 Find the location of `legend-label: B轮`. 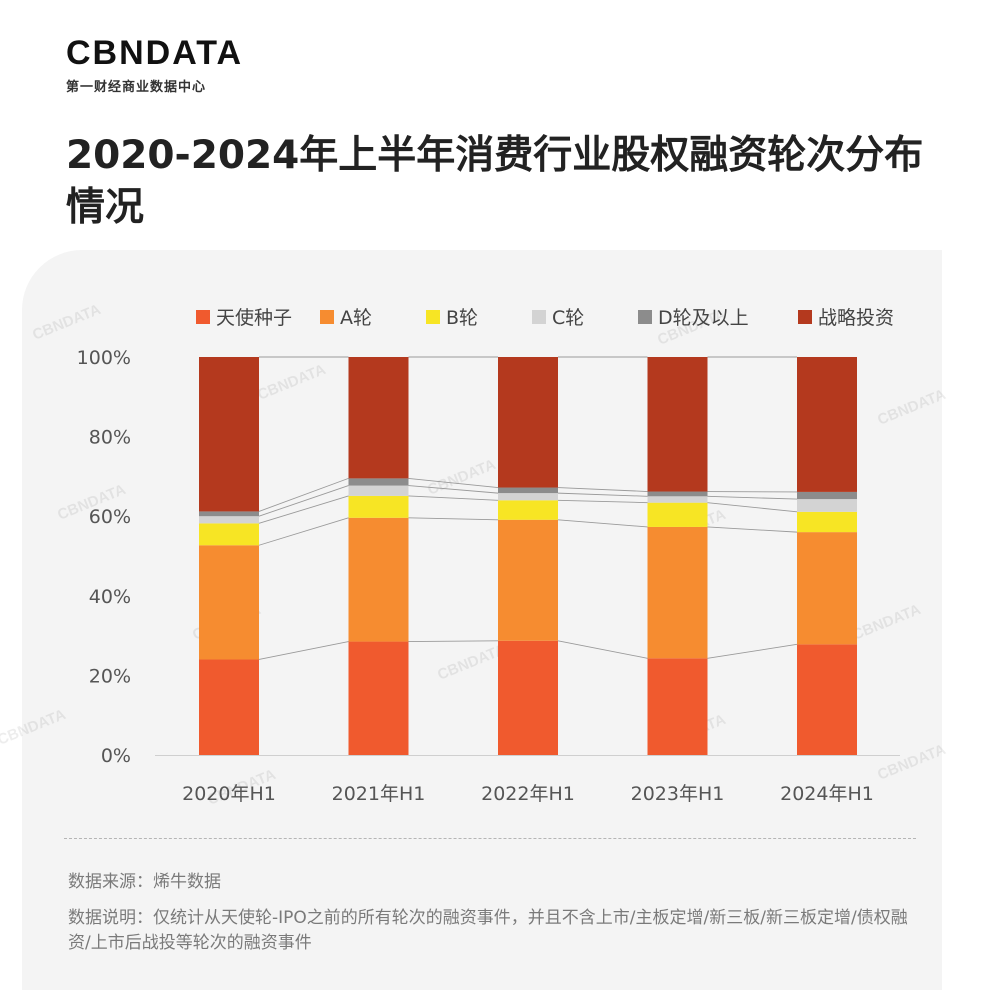

legend-label: B轮 is located at coordinates (462, 318).